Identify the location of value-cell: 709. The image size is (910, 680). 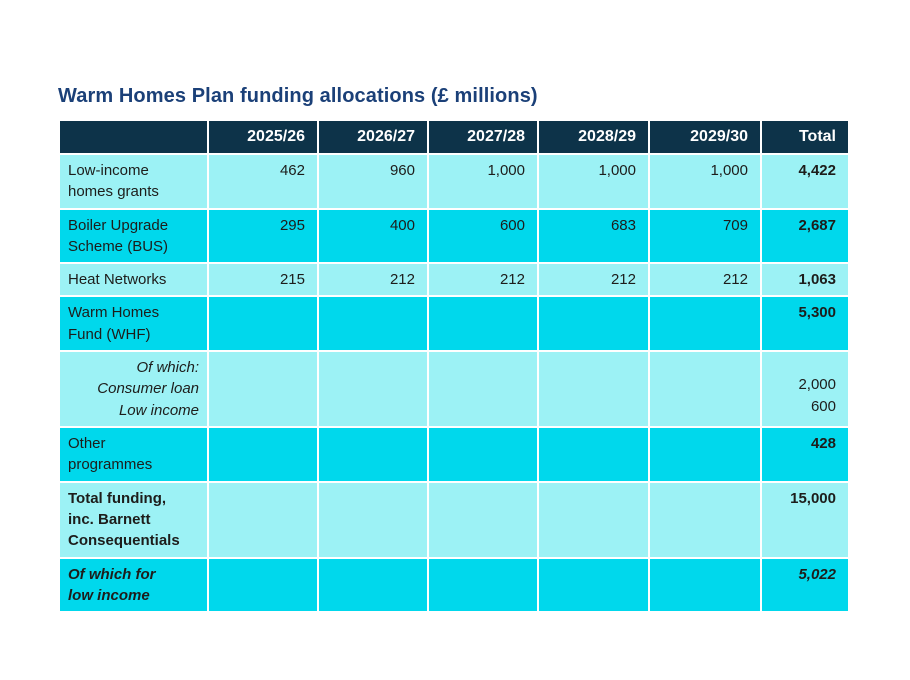
(705, 236).